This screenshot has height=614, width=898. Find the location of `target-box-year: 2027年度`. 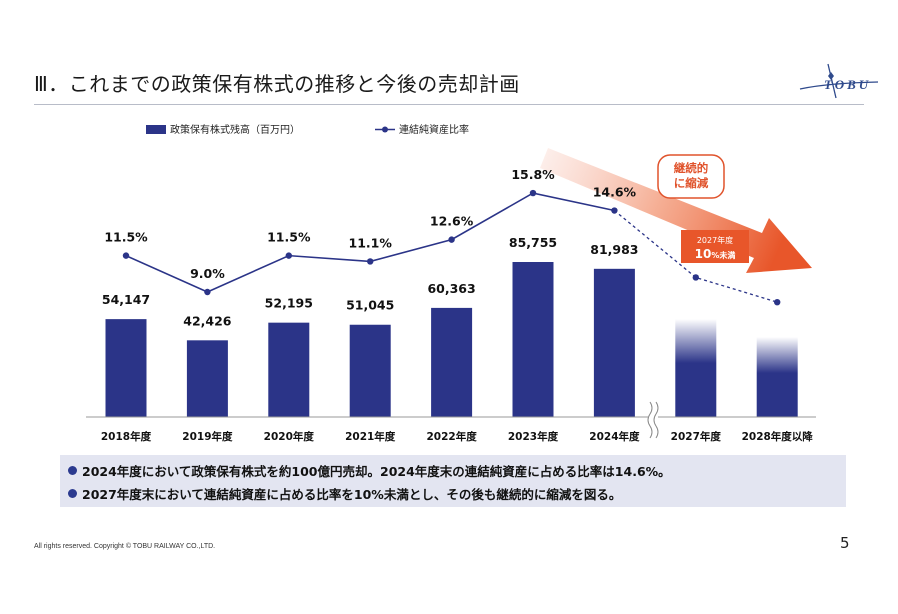

target-box-year: 2027年度 is located at coordinates (715, 240).